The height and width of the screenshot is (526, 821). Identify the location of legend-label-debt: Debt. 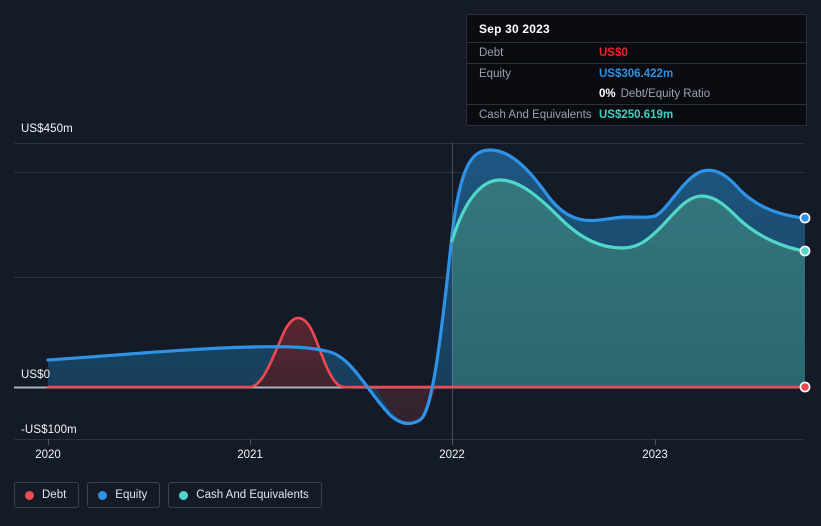
(54, 495).